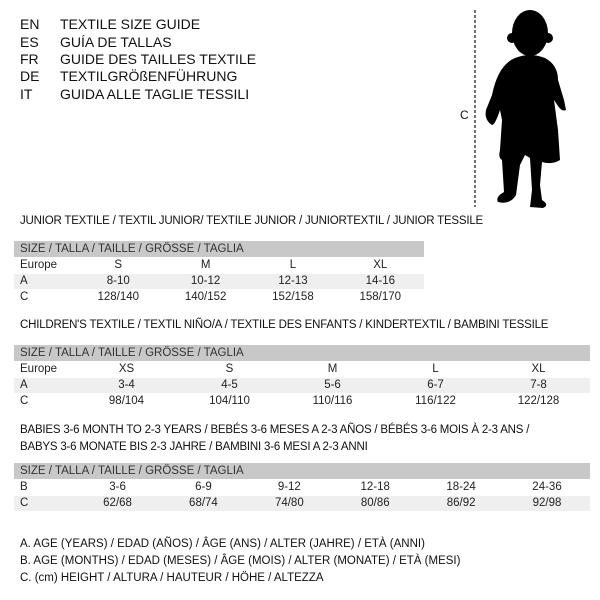 The height and width of the screenshot is (600, 600). I want to click on language-title-text: TEXTILGRÖßENFÜHRUNG, so click(149, 76).